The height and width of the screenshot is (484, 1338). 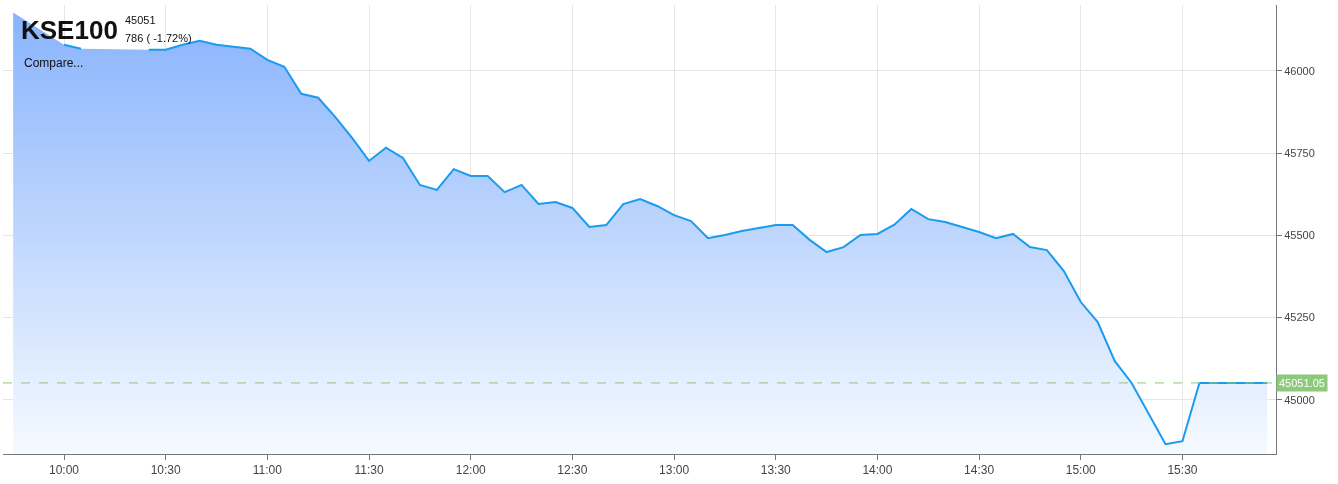 What do you see at coordinates (1299, 317) in the screenshot?
I see `y-tick-label: 45250` at bounding box center [1299, 317].